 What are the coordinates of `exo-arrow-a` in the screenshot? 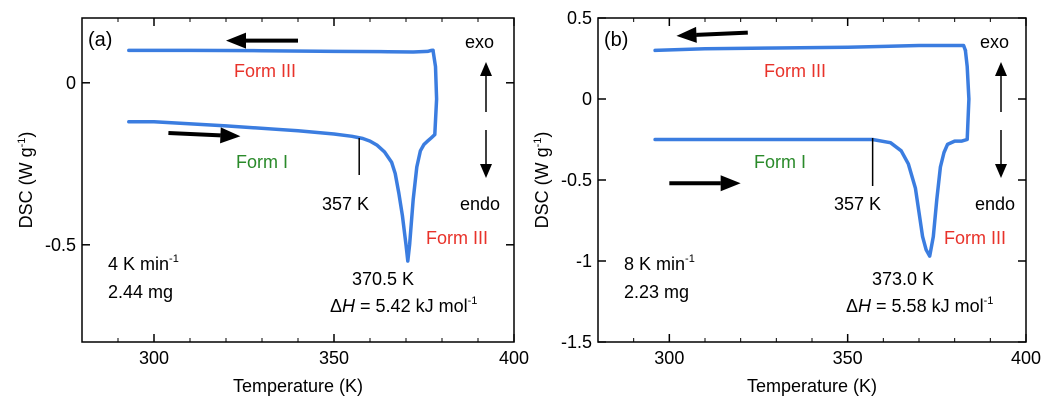 It's located at (486, 87).